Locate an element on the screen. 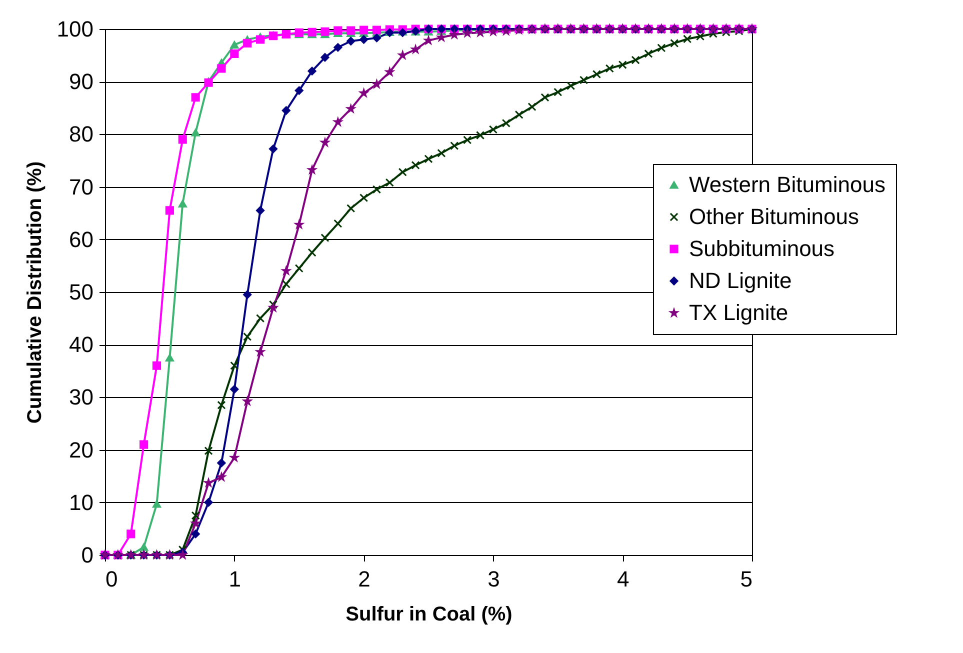 This screenshot has width=963, height=653. x-tick-label: 0 is located at coordinates (112, 579).